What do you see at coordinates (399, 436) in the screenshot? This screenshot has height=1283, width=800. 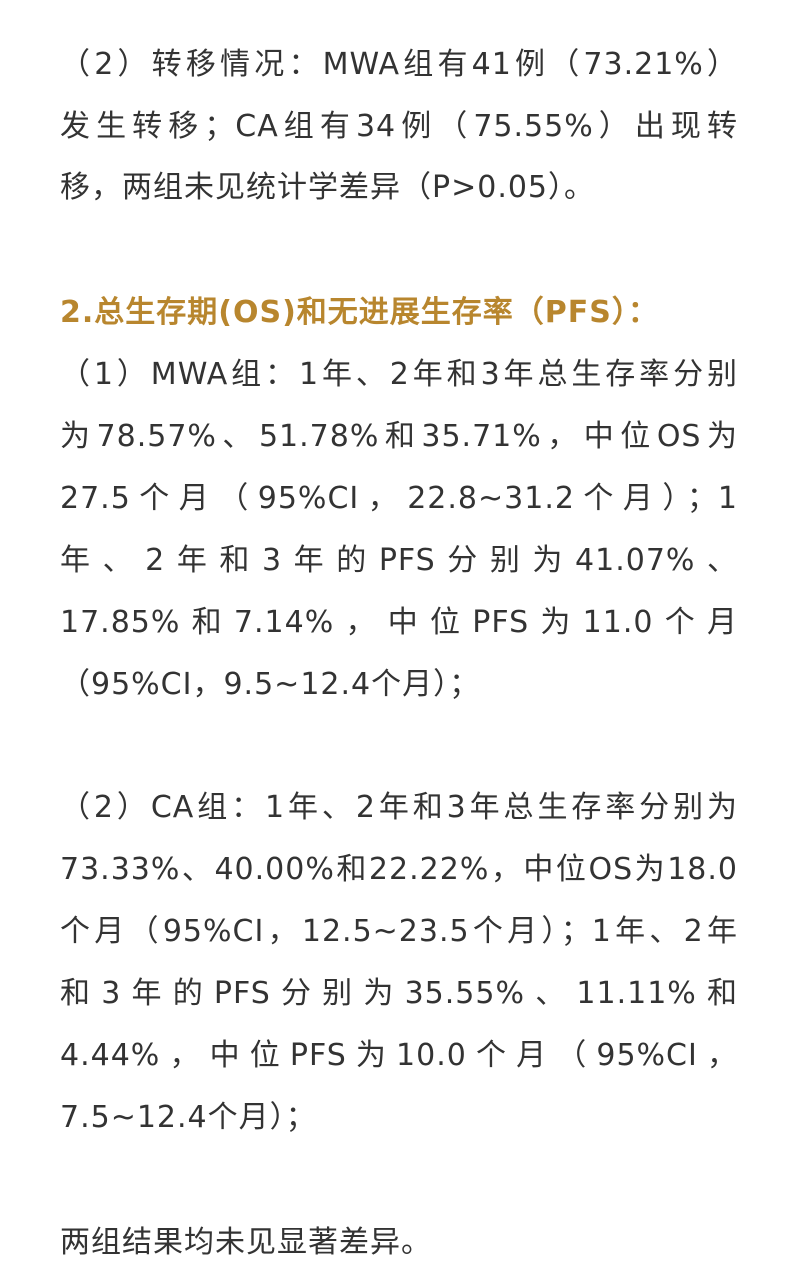 I see `text-line: 为78.57%、51.78%和35.71%，中位OS为` at bounding box center [399, 436].